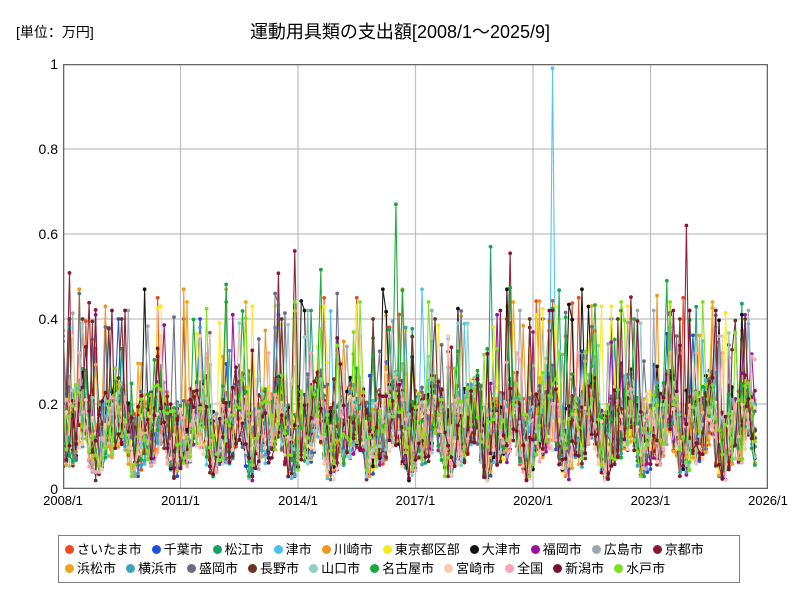 The height and width of the screenshot is (600, 800). I want to click on legend-label: 長野市, so click(280, 568).